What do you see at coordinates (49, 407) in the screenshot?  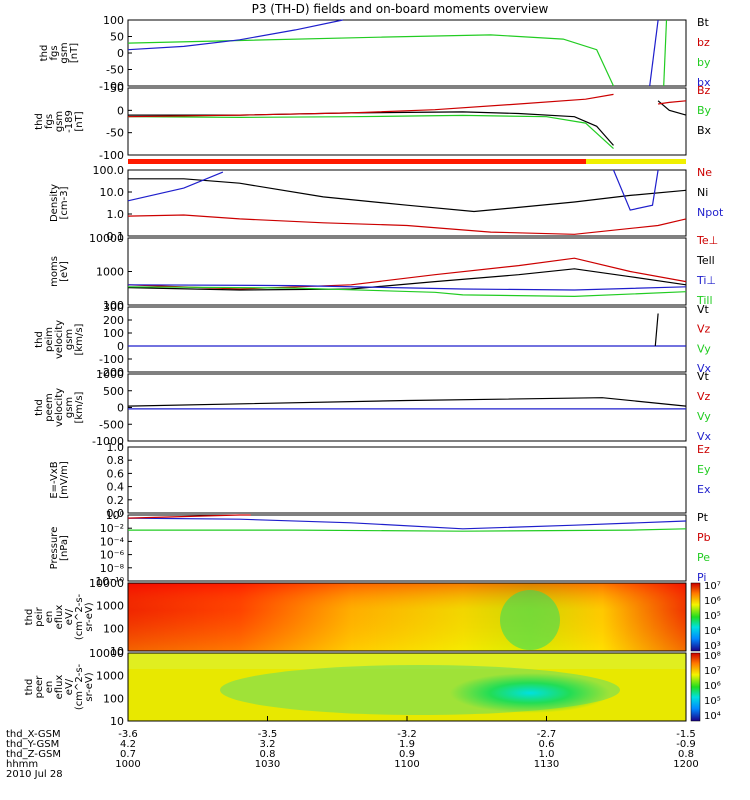 I see `y-axis-label: peem` at bounding box center [49, 407].